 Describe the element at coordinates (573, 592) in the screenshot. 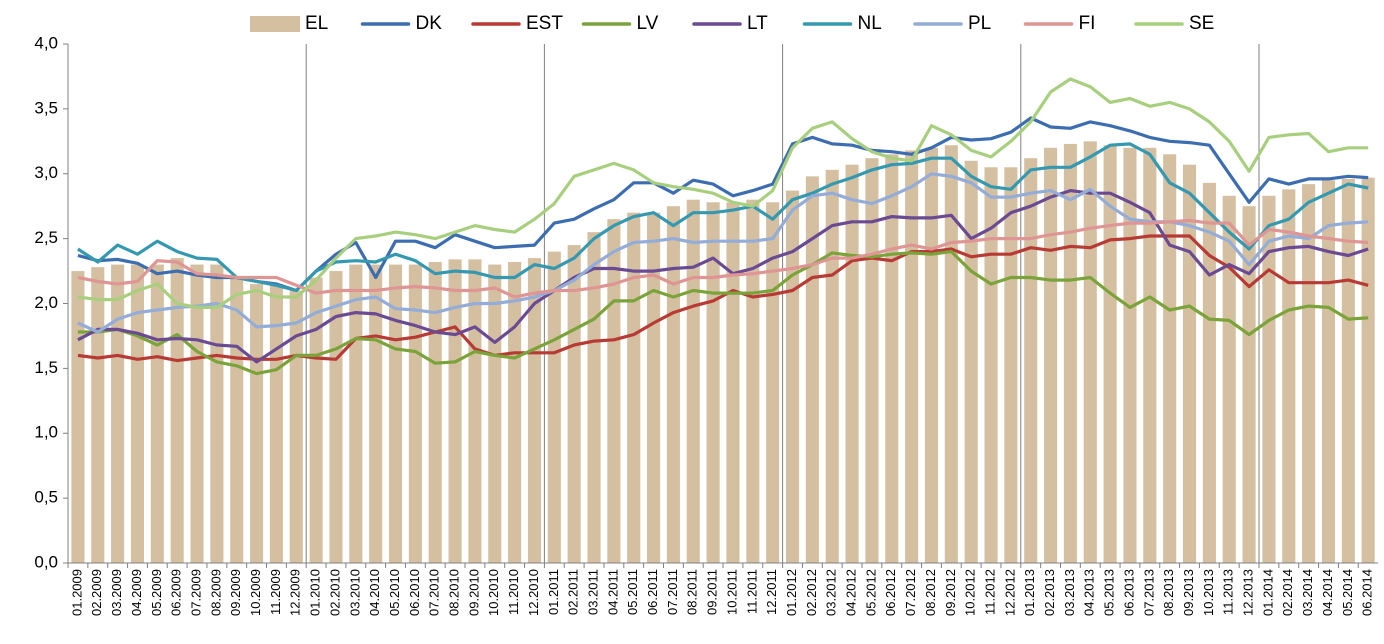

I see `x-tick-label: 02.2011` at that location.